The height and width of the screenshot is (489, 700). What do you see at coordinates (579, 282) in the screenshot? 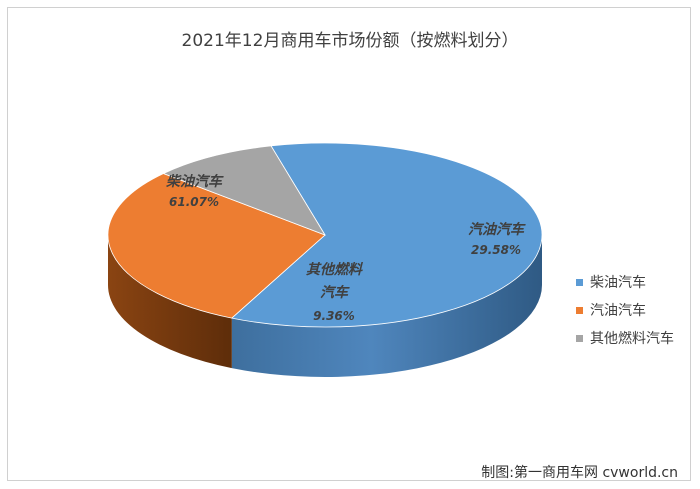
I see `legend-swatch-diesel` at bounding box center [579, 282].